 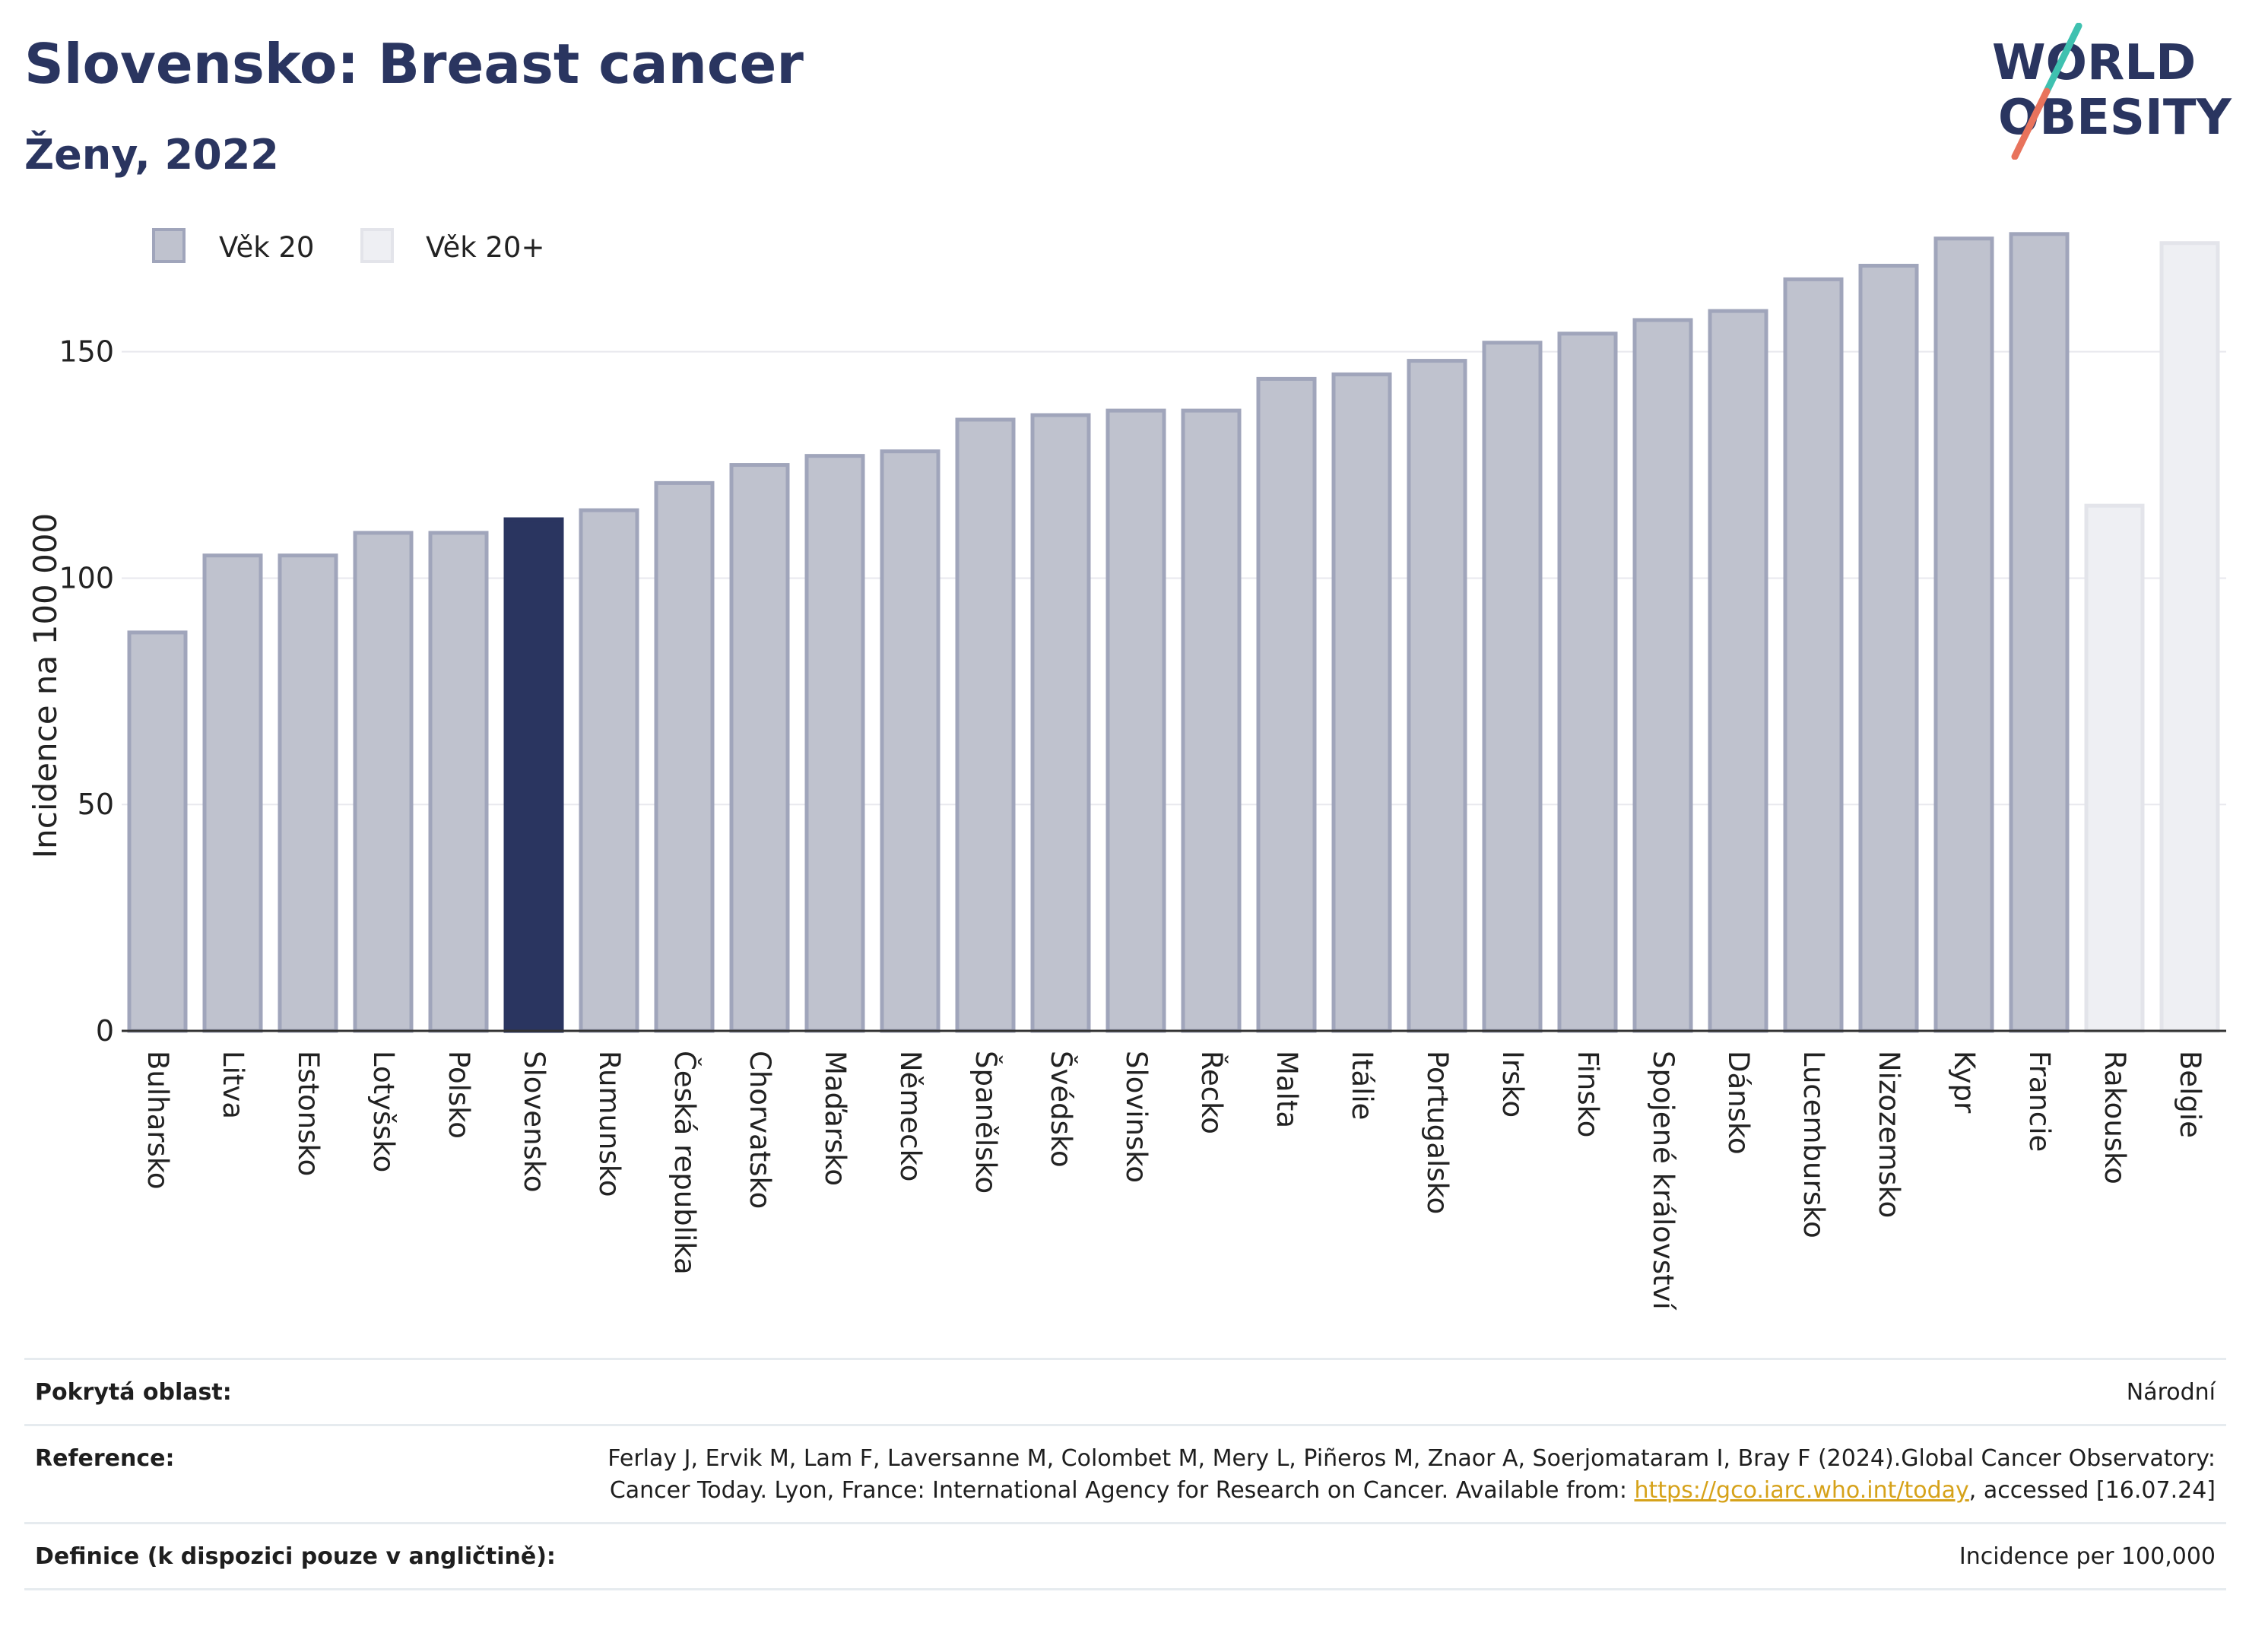 What do you see at coordinates (985, 725) in the screenshot?
I see `bar-Španělsko` at bounding box center [985, 725].